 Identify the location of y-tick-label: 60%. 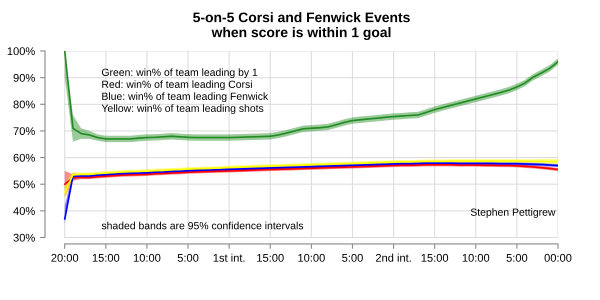
(24, 158).